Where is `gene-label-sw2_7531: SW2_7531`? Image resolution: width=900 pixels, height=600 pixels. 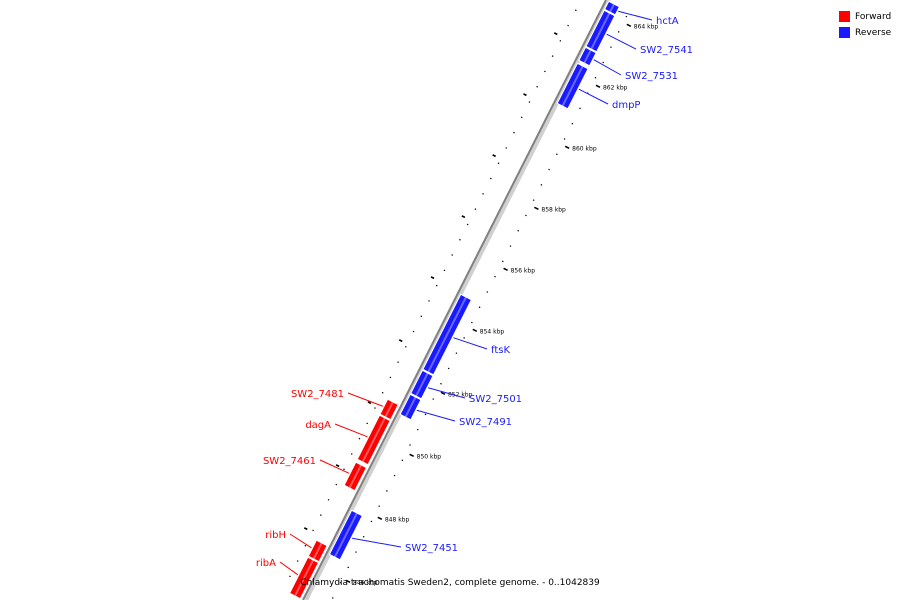 gene-label-sw2_7531: SW2_7531 is located at coordinates (651, 76).